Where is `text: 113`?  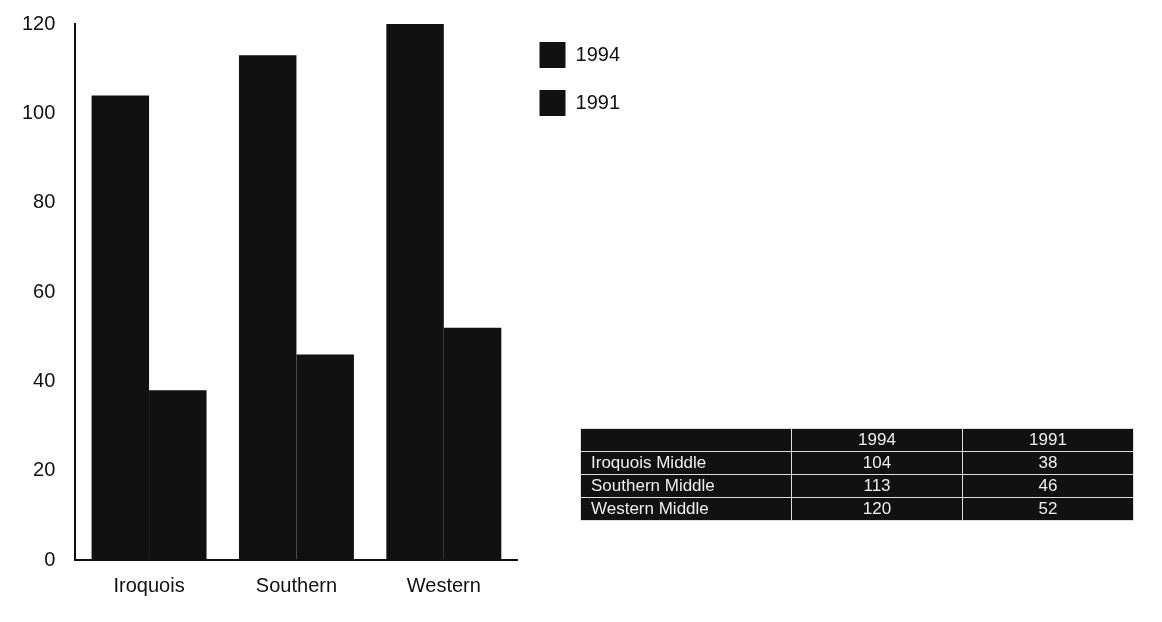 text: 113 is located at coordinates (877, 486).